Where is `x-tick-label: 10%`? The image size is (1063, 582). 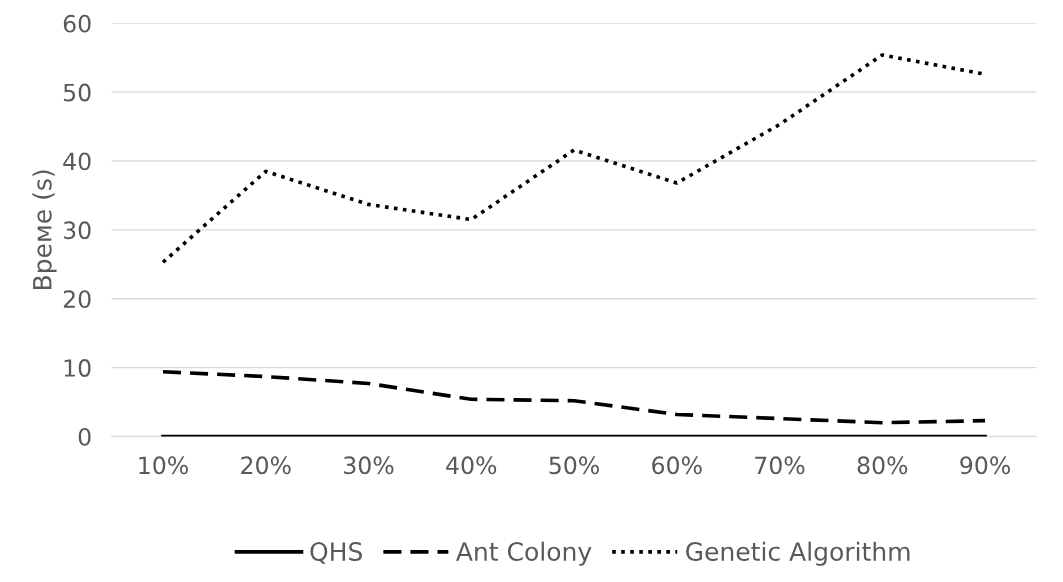
x-tick-label: 10% is located at coordinates (163, 465).